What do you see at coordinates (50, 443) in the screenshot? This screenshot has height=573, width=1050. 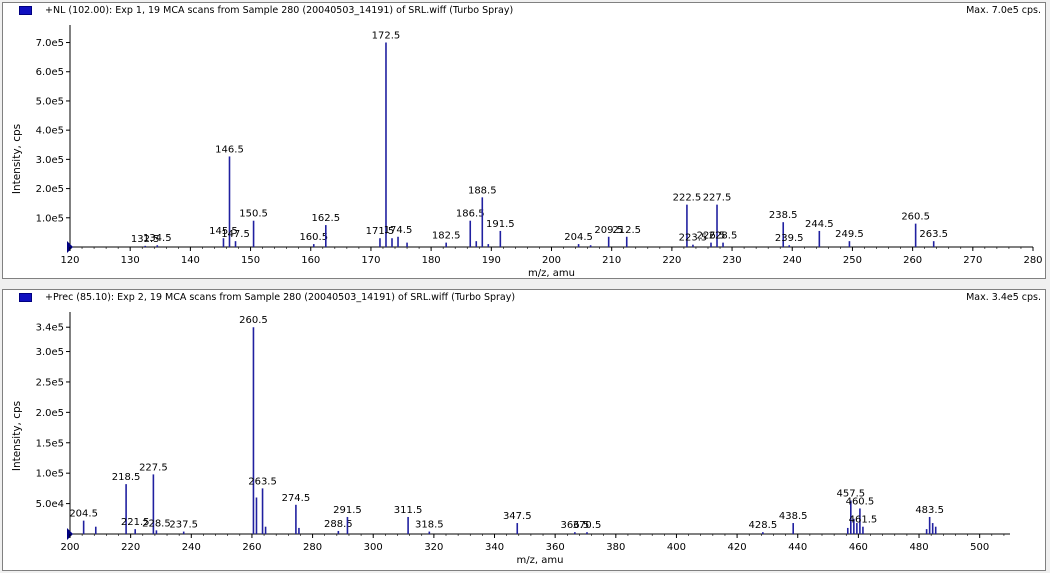 I see `y-tick-label: 1.5e5` at bounding box center [50, 443].